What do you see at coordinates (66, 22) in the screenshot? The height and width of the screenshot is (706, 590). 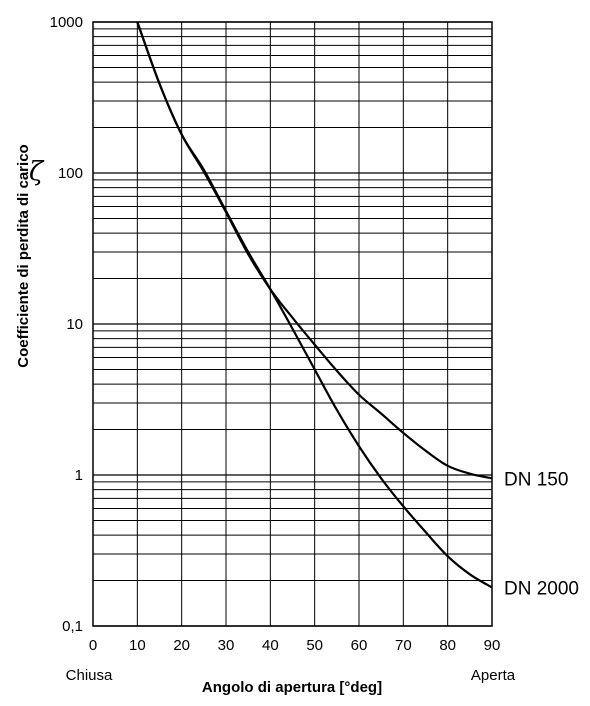 I see `y-tick-label: 1000` at bounding box center [66, 22].